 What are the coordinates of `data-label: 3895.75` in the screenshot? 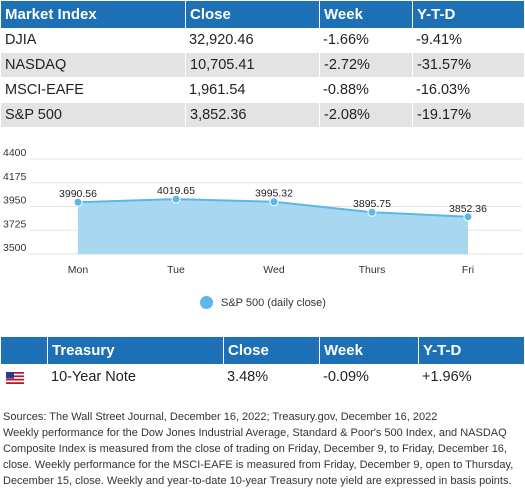 It's located at (372, 204).